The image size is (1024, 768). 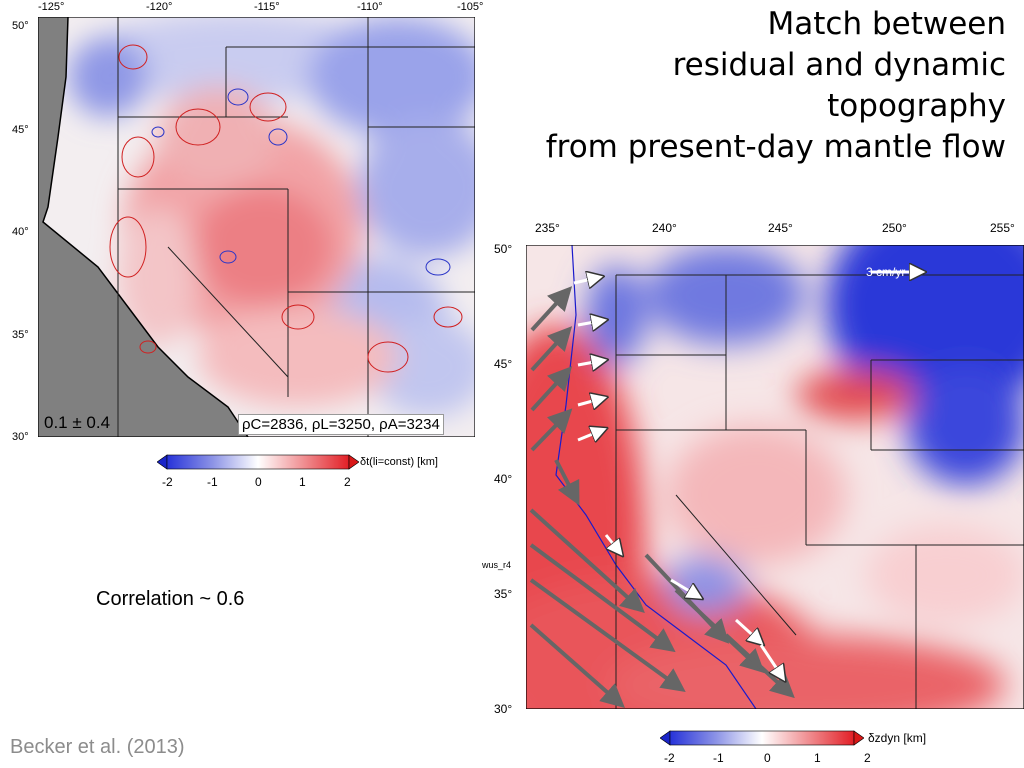 I want to click on left-lat-tick-45: 45°, so click(x=20, y=130).